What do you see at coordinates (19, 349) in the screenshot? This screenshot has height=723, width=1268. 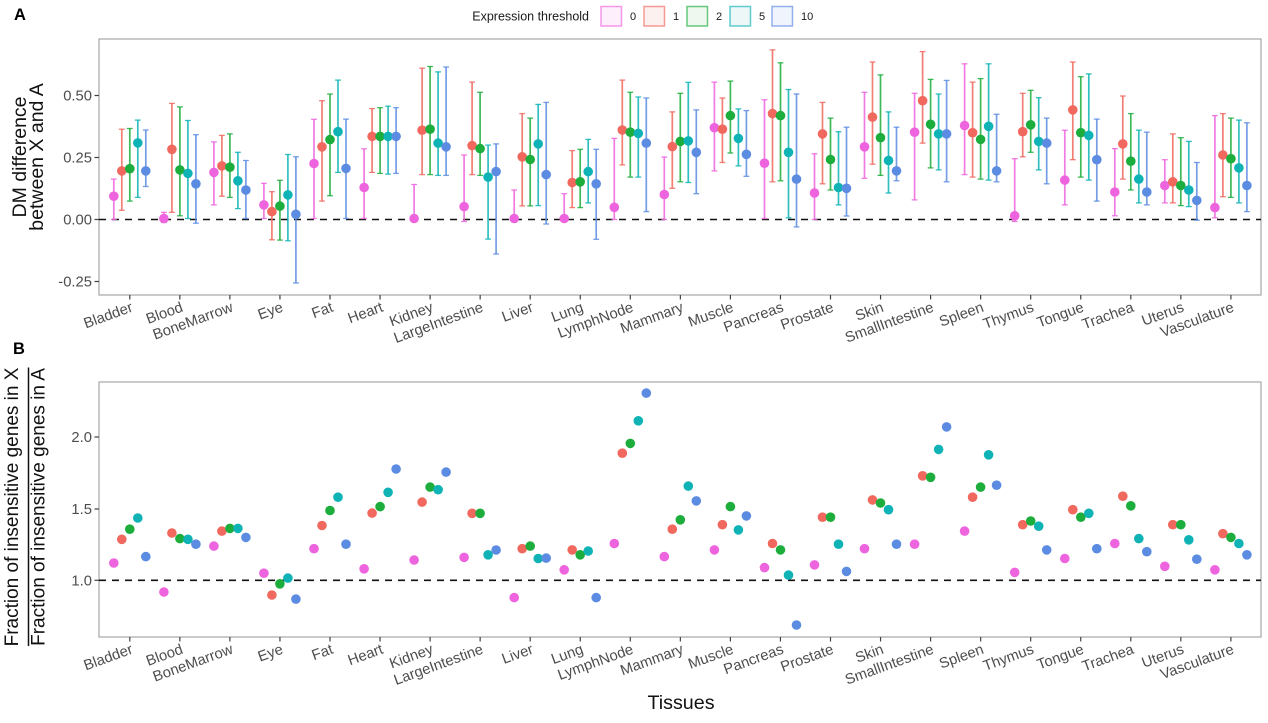 I see `svg-text: B` at bounding box center [19, 349].